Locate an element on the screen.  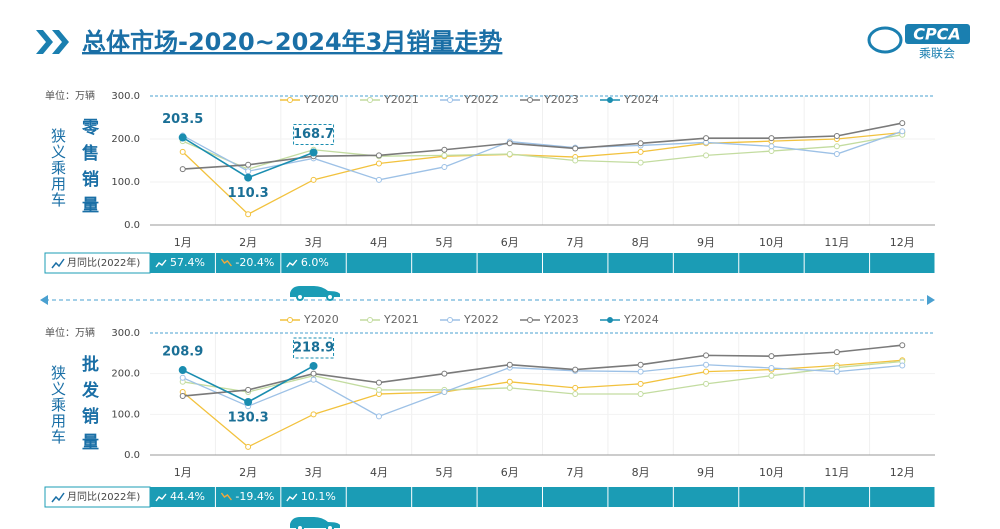
x-tick-label: 6月 is located at coordinates (510, 242).